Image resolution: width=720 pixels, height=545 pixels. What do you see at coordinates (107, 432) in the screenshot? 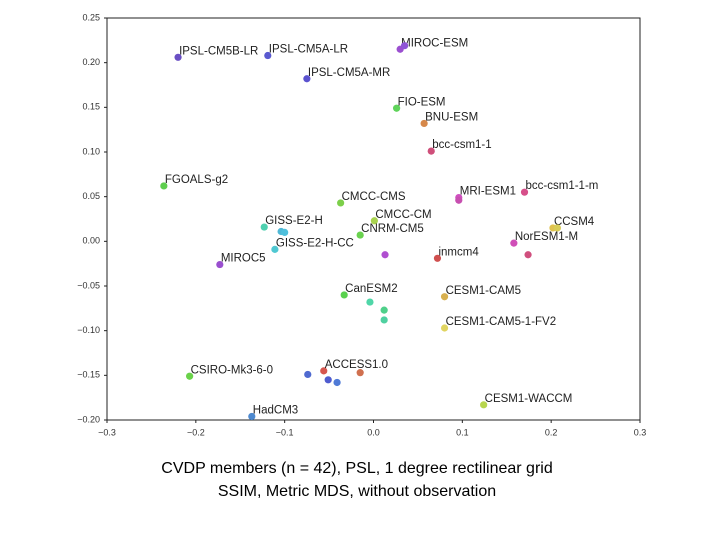
I see `x-tick-label: −0.3` at bounding box center [107, 432].